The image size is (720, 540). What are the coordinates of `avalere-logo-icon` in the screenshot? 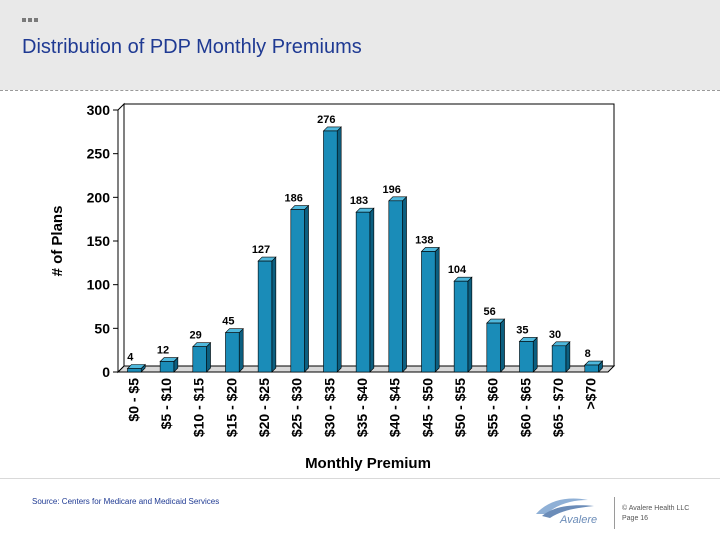 It's located at (565, 508).